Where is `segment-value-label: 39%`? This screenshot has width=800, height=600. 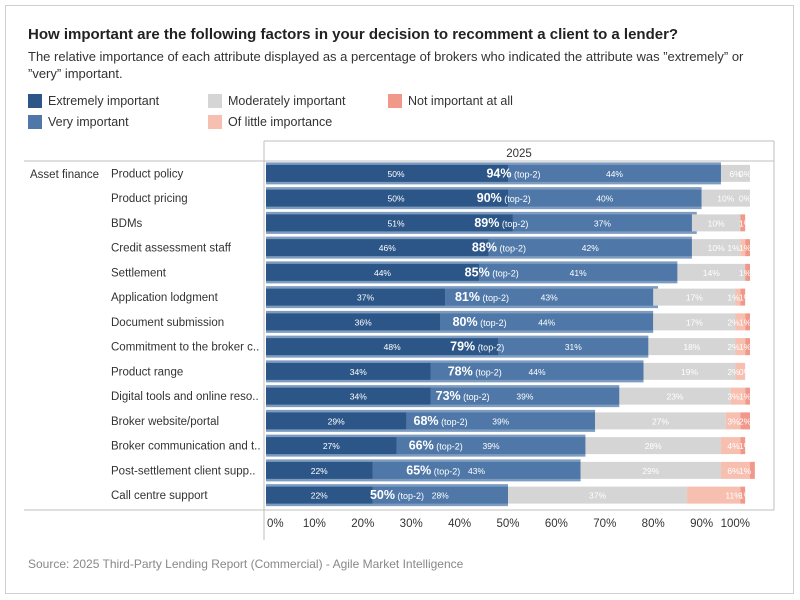
segment-value-label: 39% is located at coordinates (524, 397).